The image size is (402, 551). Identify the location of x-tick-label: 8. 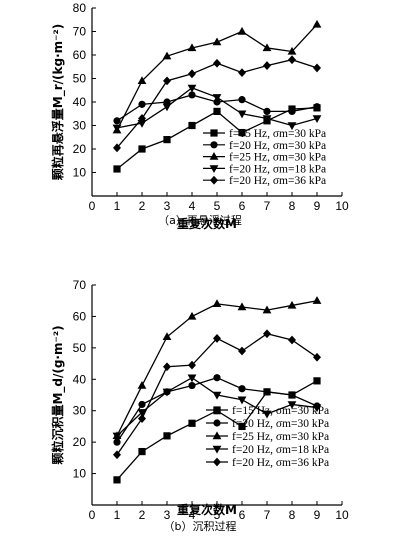
(292, 515).